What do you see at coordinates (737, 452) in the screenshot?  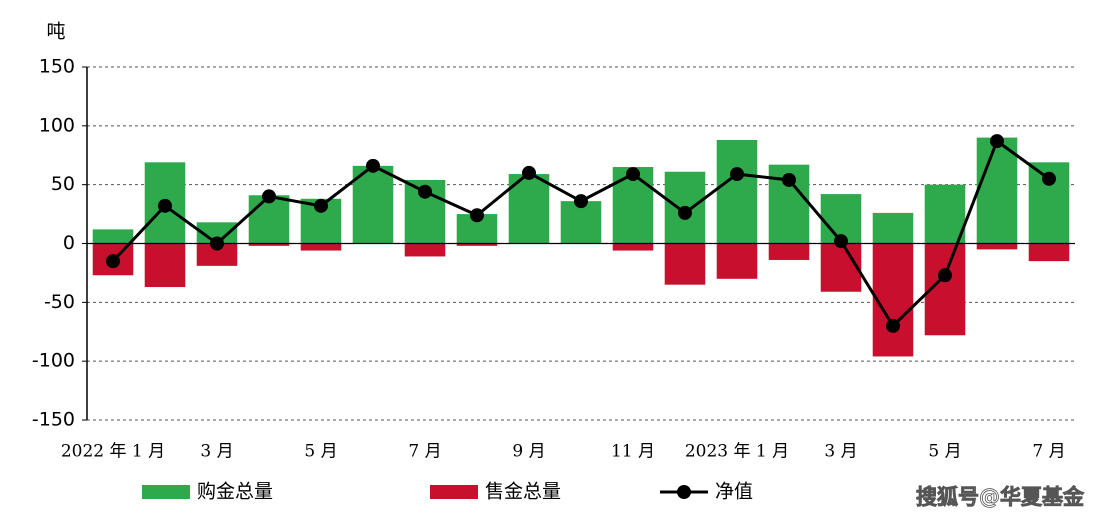 I see `x-tick-label: 2023 年 1 月` at bounding box center [737, 452].